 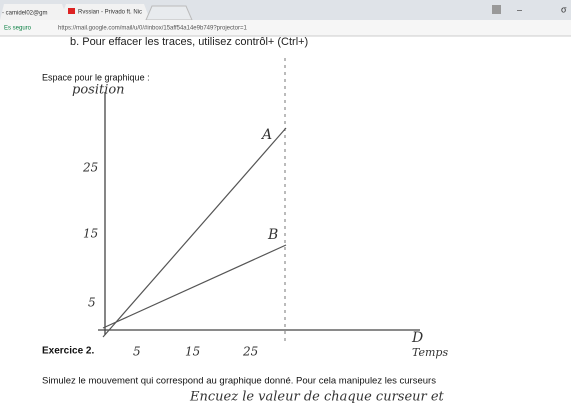 I want to click on y-axis-label: position, so click(x=98, y=90).